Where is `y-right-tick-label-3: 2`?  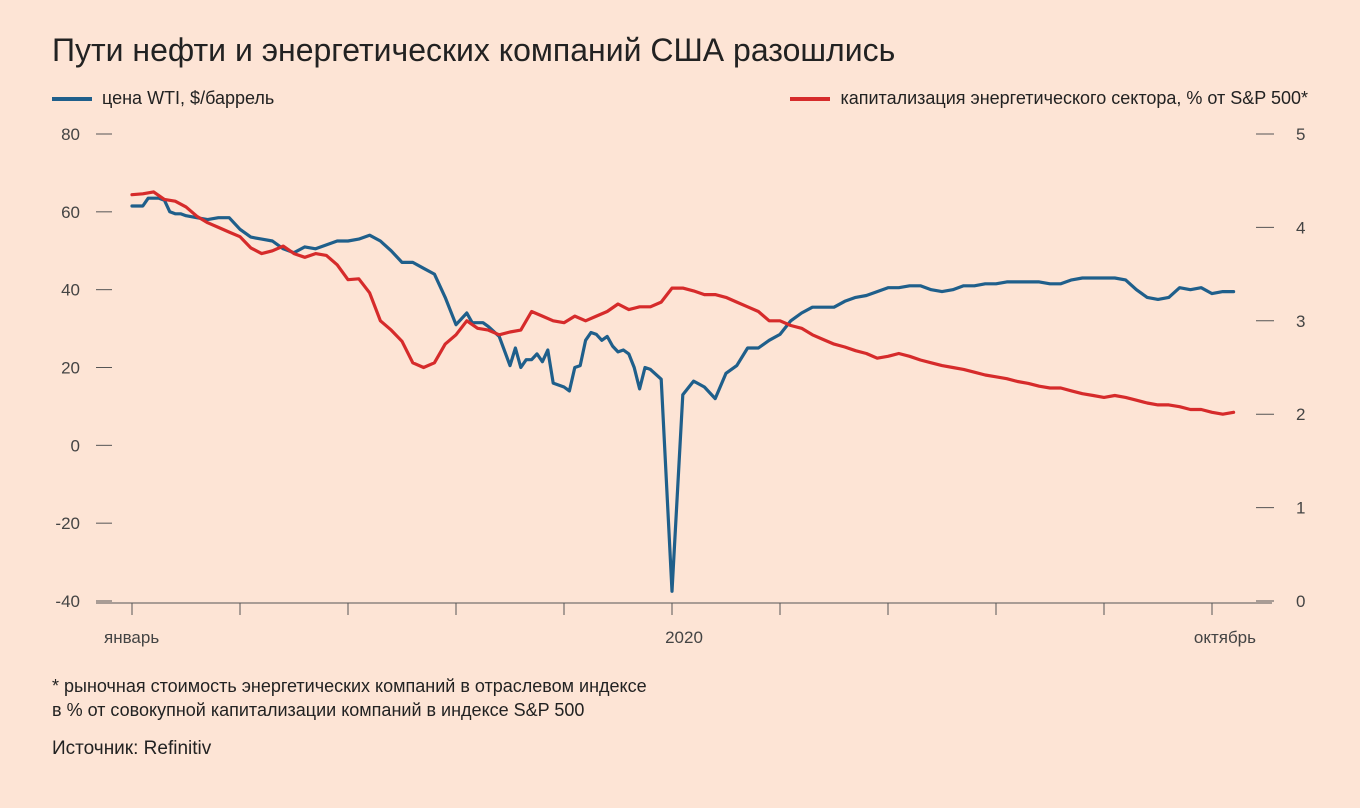
y-right-tick-label-3: 2 is located at coordinates (1300, 414).